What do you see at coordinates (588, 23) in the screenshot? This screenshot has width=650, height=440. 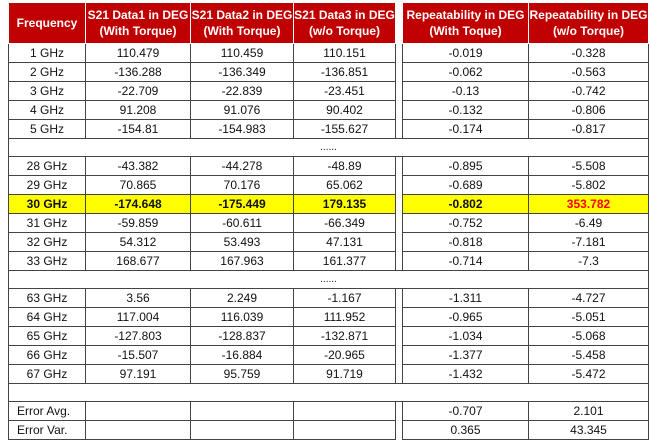 I see `column-header: Repeatability in DEG (w/o Torque)` at bounding box center [588, 23].